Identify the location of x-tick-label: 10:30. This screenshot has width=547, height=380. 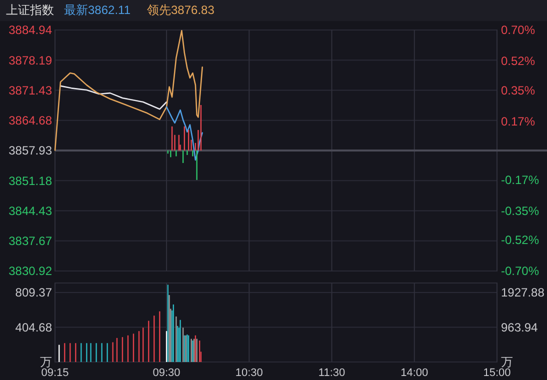
(249, 373).